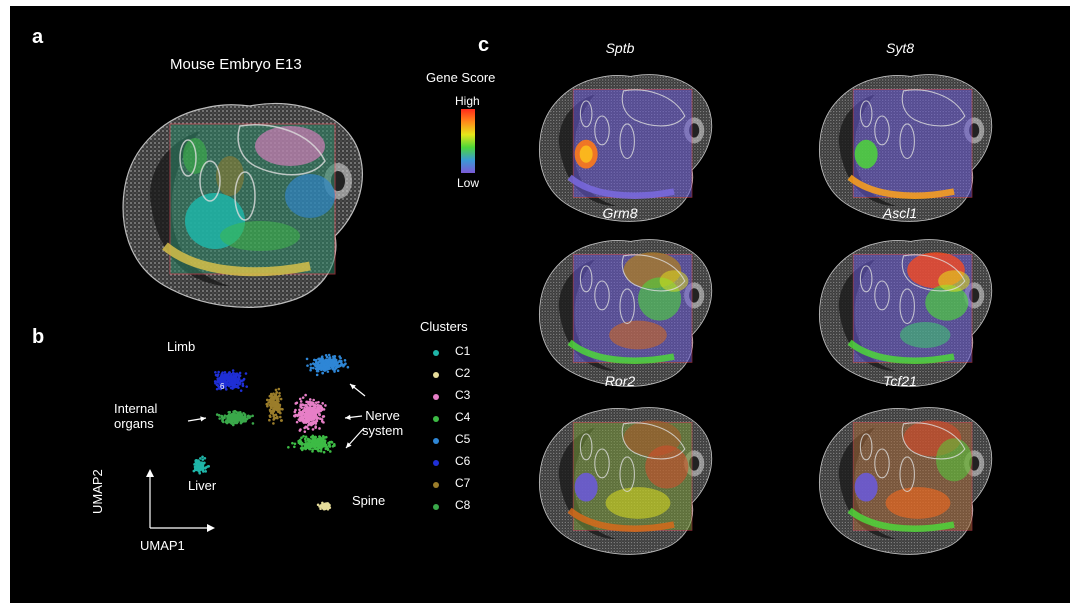 The image size is (1080, 611). I want to click on label-limb: Limb, so click(181, 346).